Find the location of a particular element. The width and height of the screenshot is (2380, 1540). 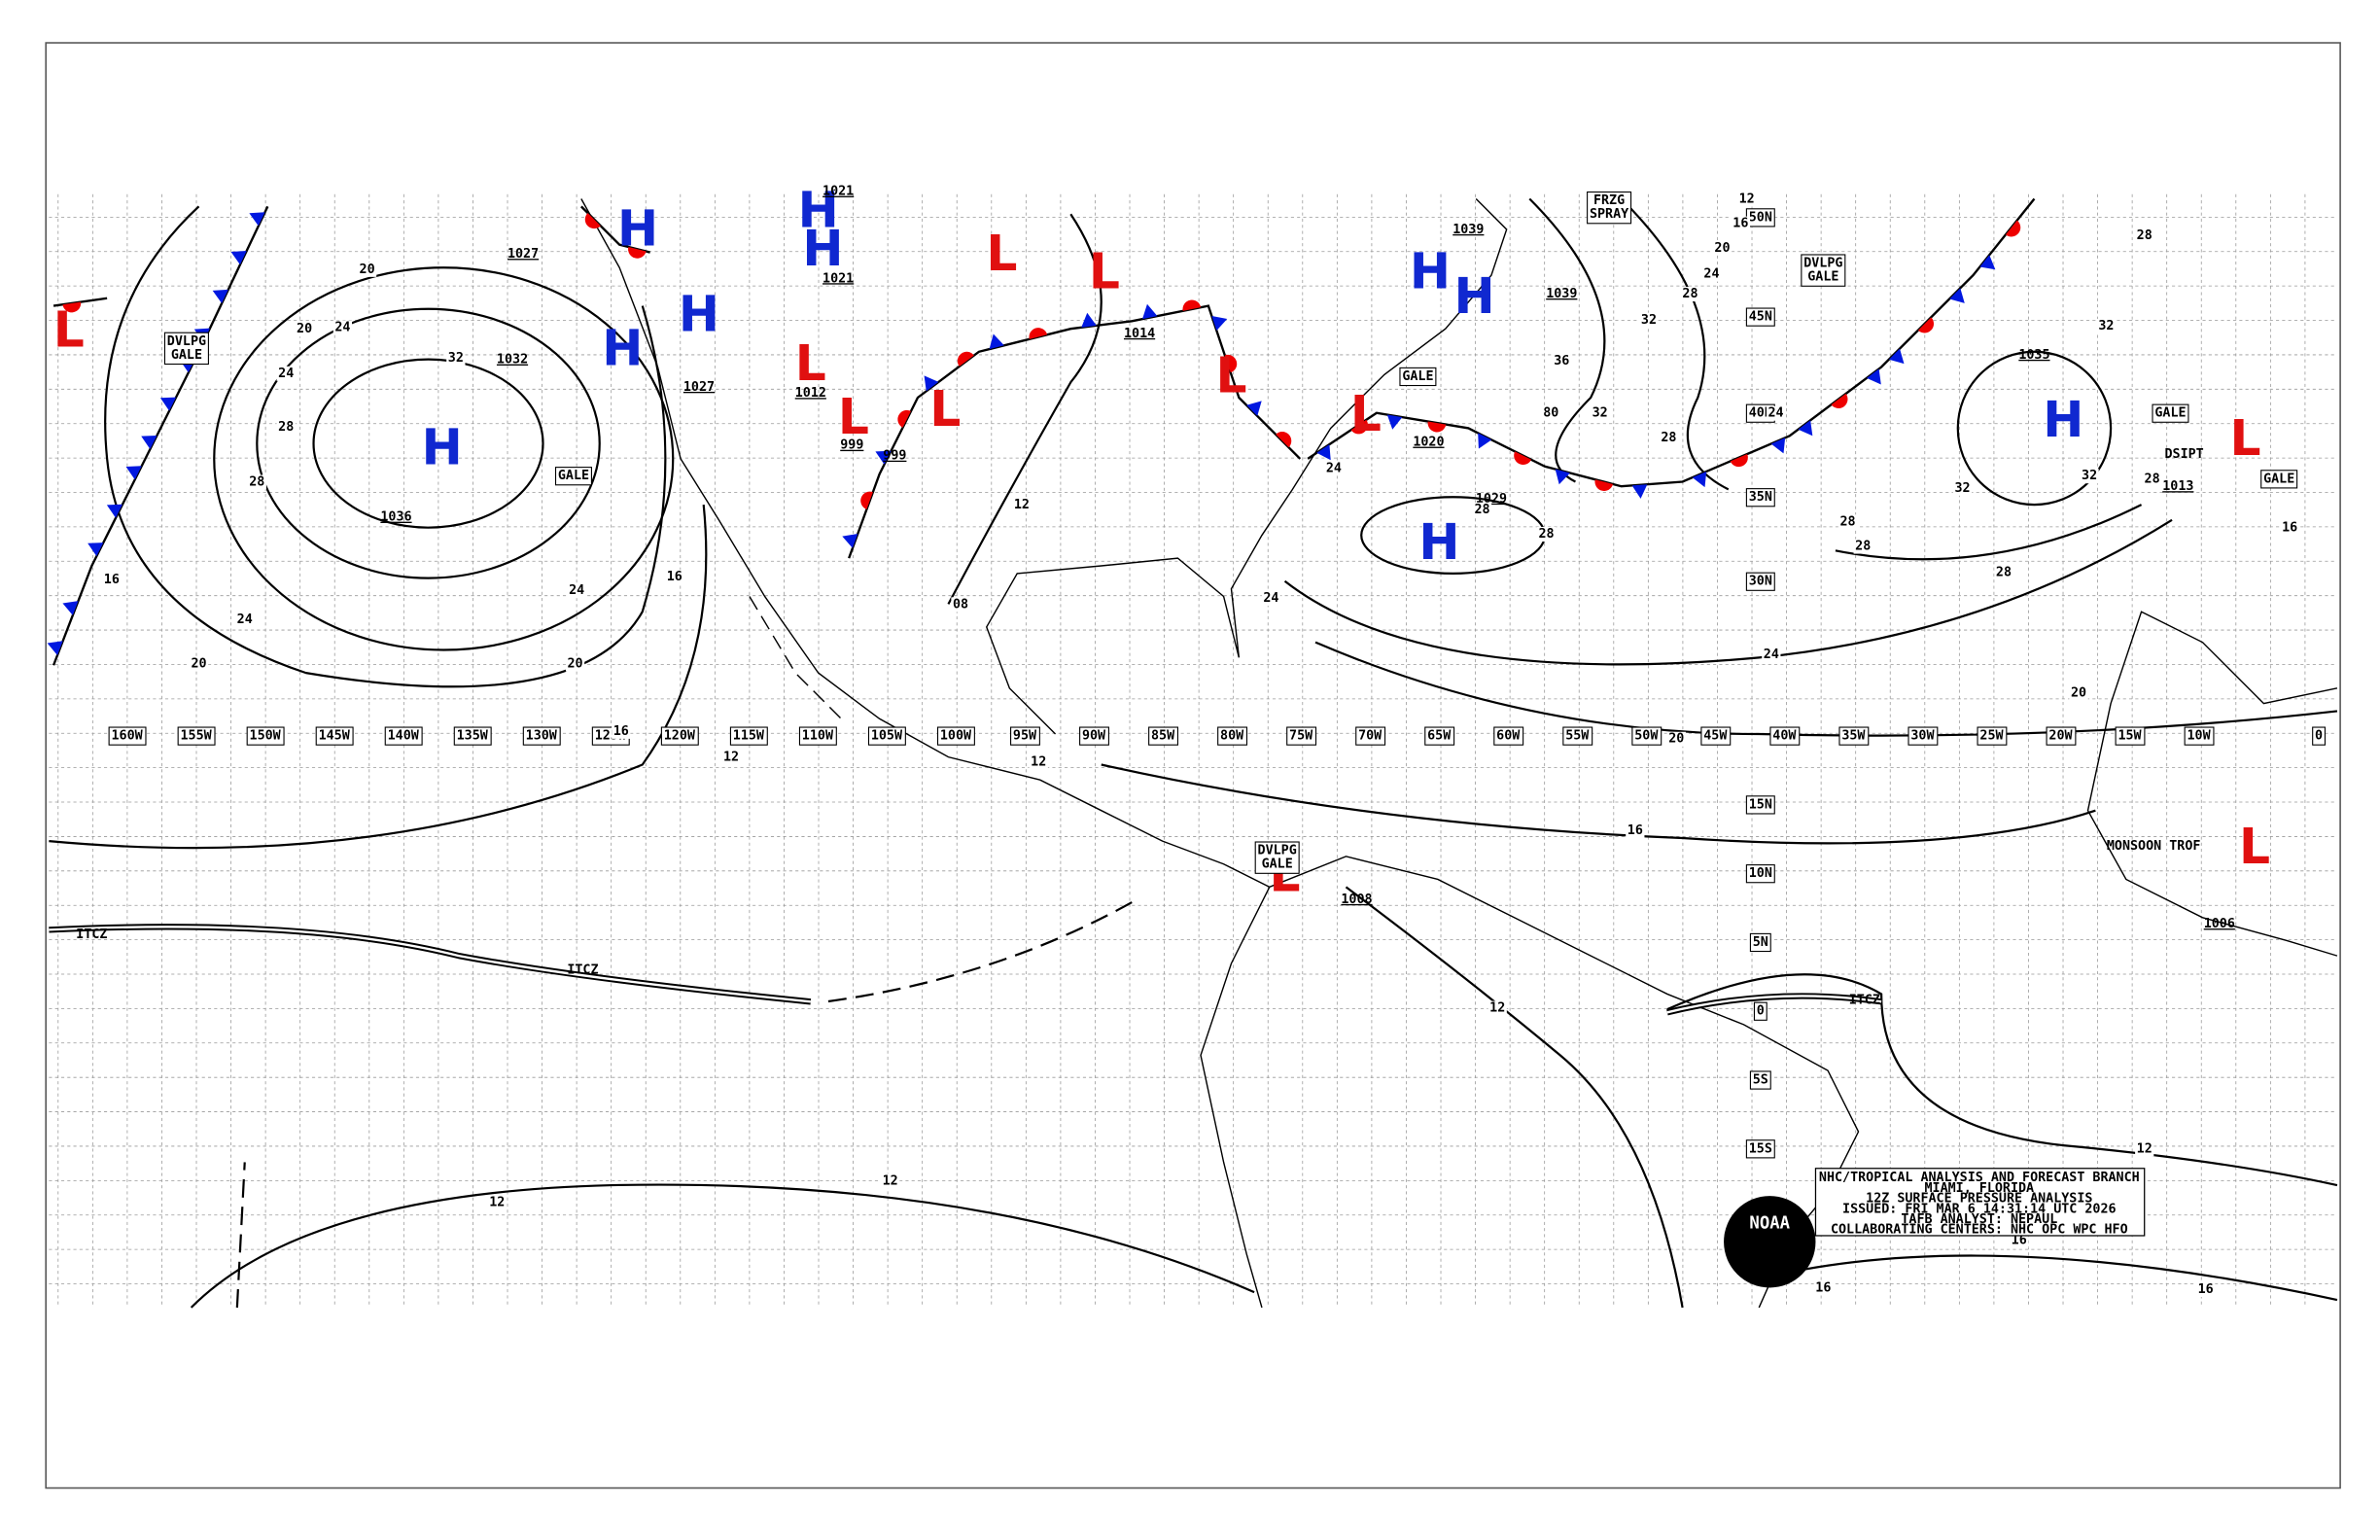

latitude-label: 5N is located at coordinates (1760, 942).